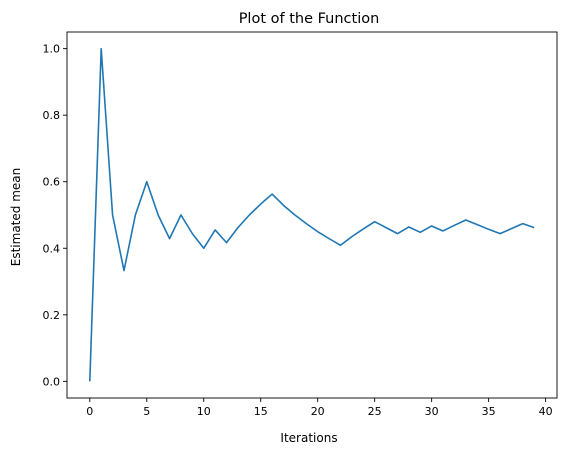  Describe the element at coordinates (52, 381) in the screenshot. I see `y-tick-label: 0.0` at that location.